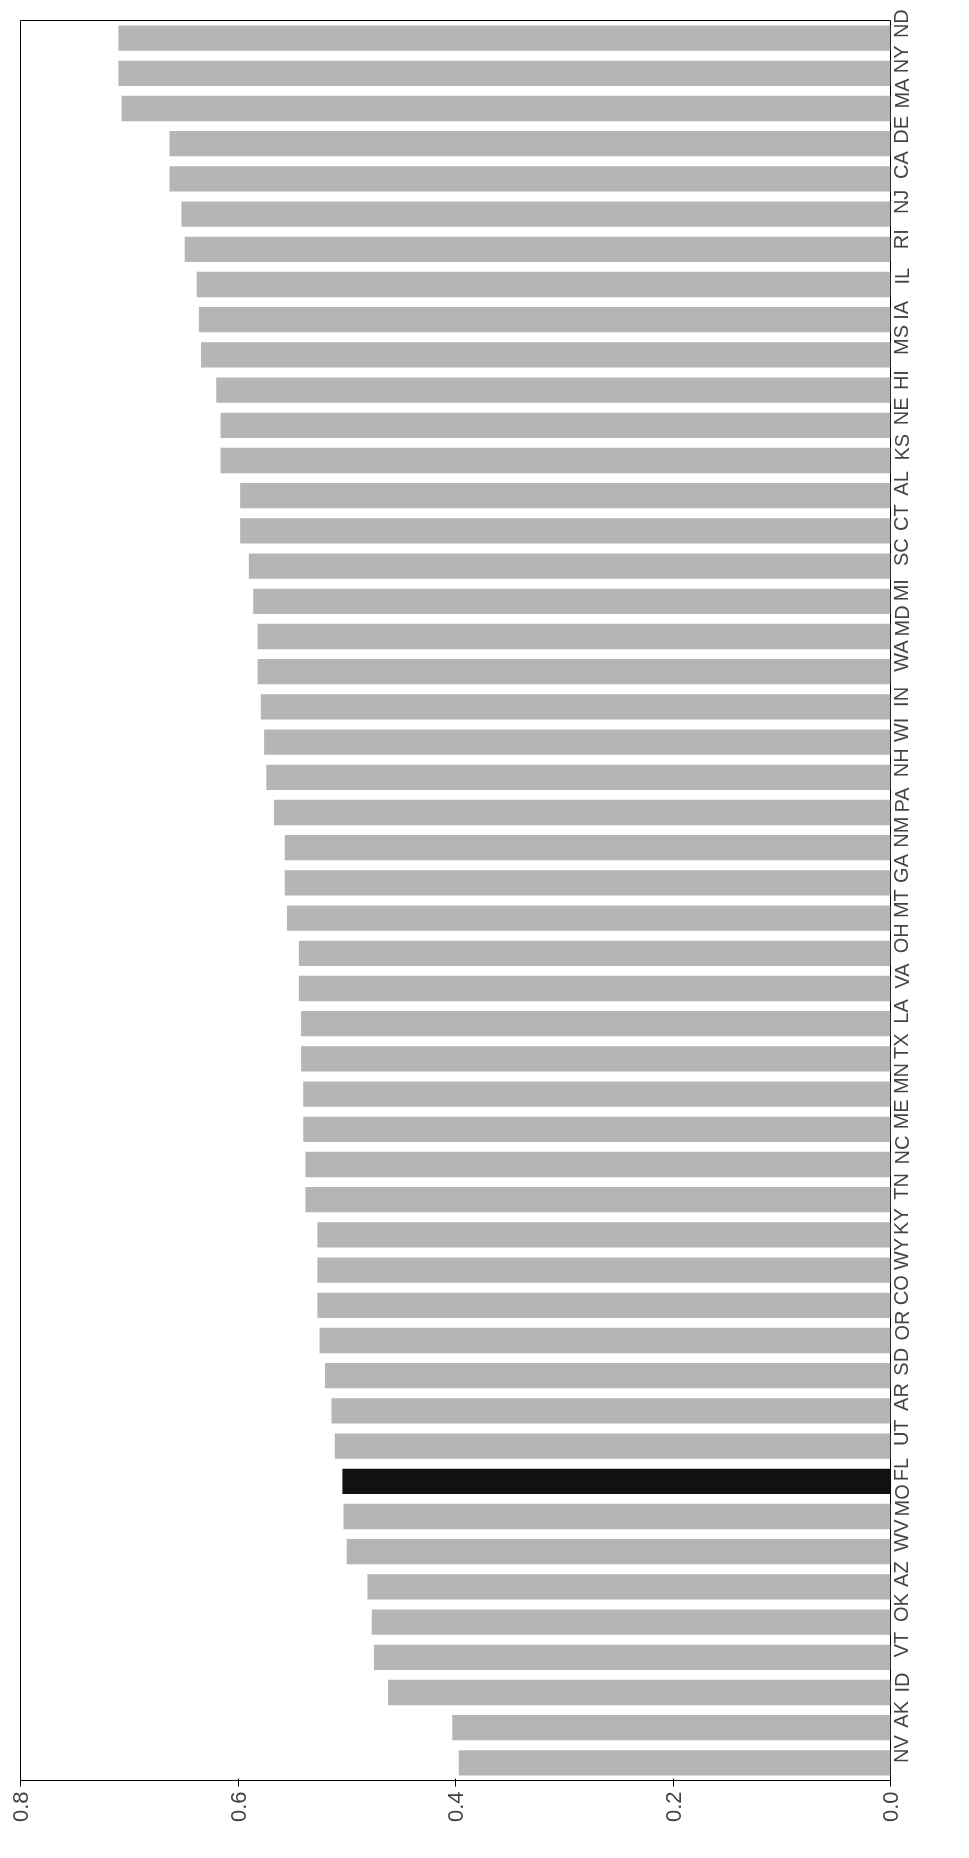 The image size is (969, 1858). Describe the element at coordinates (901, 1644) in the screenshot. I see `y-tick-label: VT` at that location.